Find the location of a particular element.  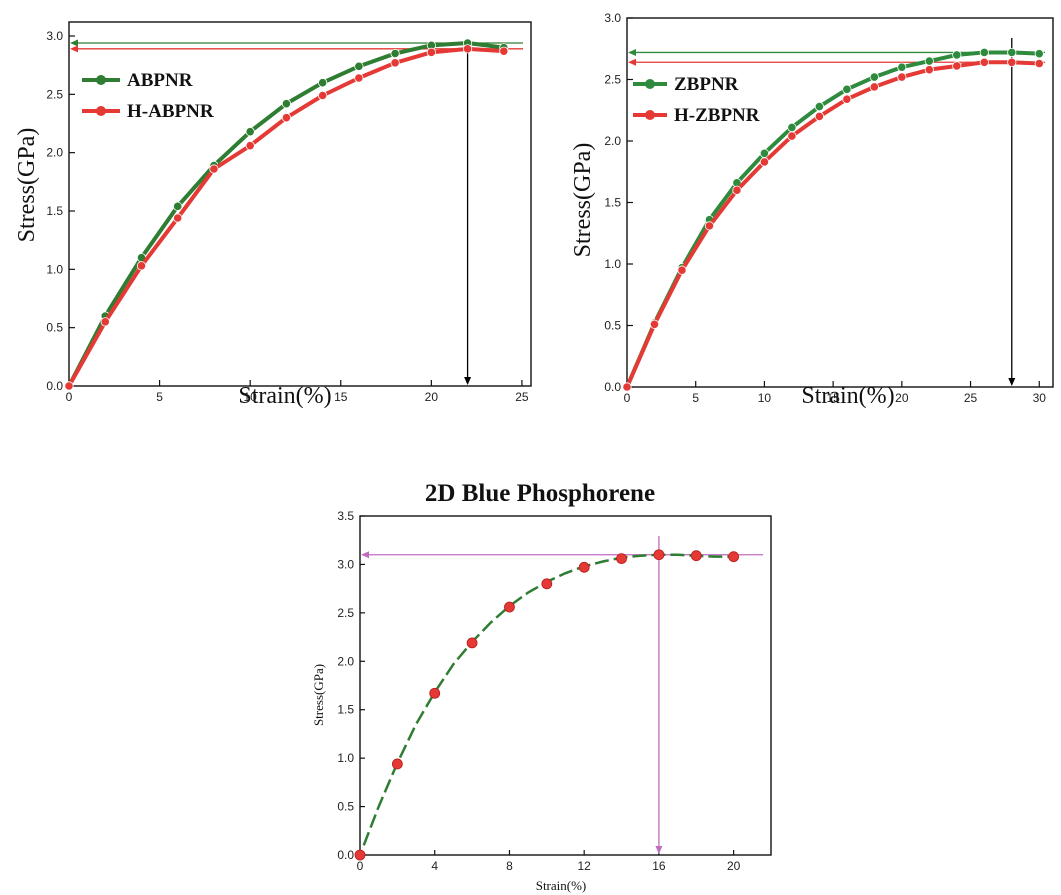

plot-frame is located at coordinates (565, 685).